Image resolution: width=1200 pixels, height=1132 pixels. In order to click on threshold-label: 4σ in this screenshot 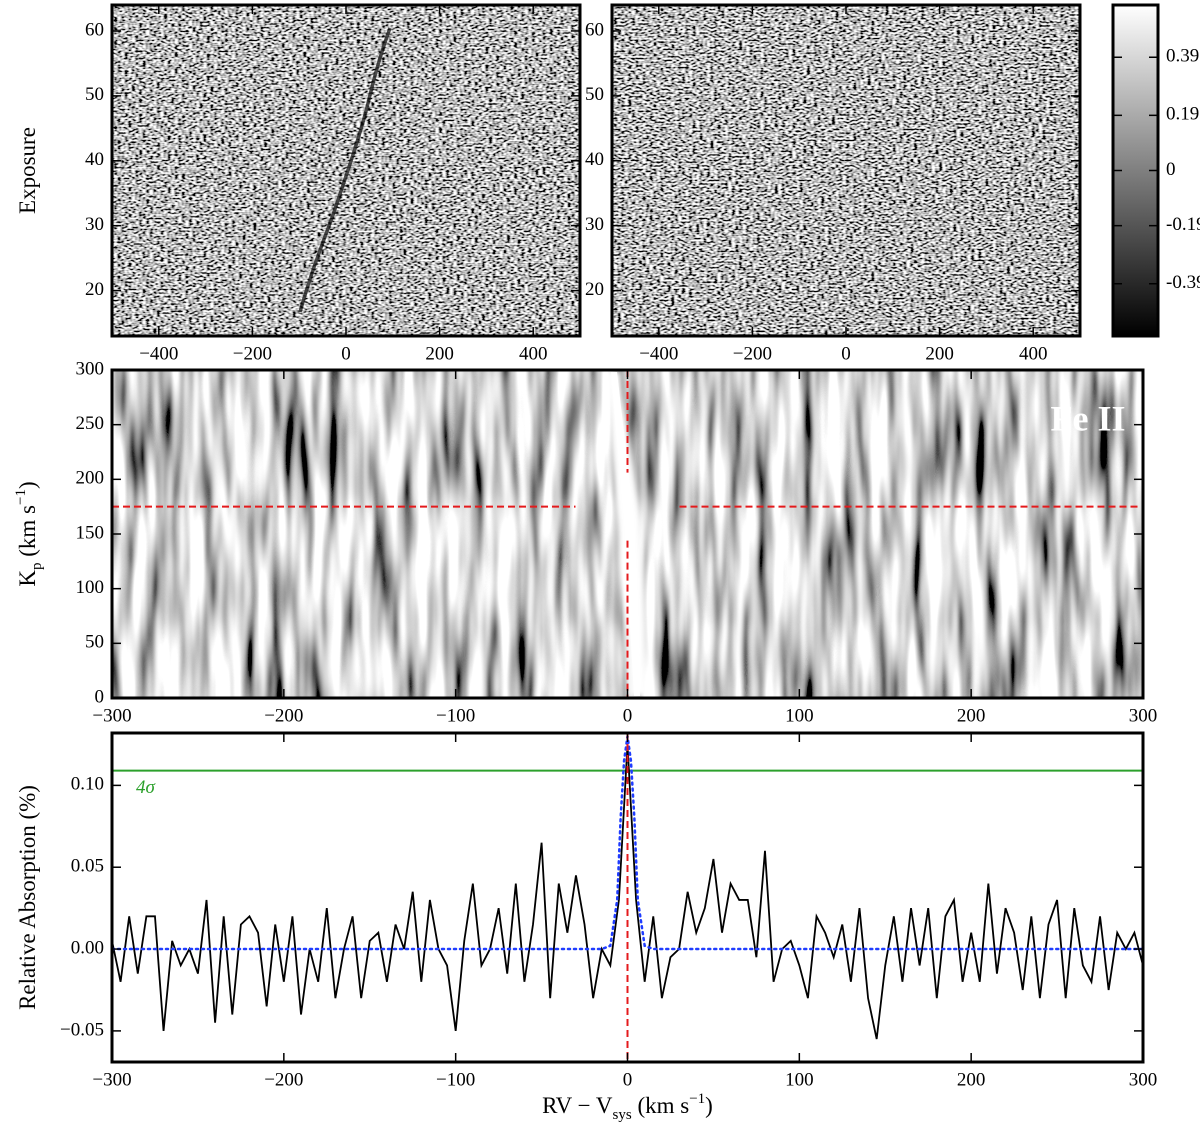, I will do `click(146, 787)`.